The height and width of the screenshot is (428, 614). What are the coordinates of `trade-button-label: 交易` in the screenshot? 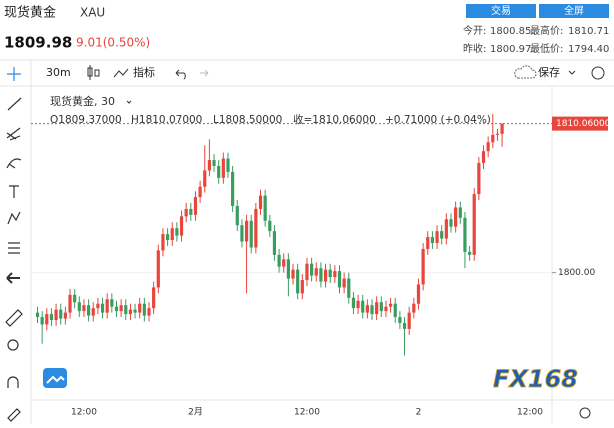 It's located at (501, 10).